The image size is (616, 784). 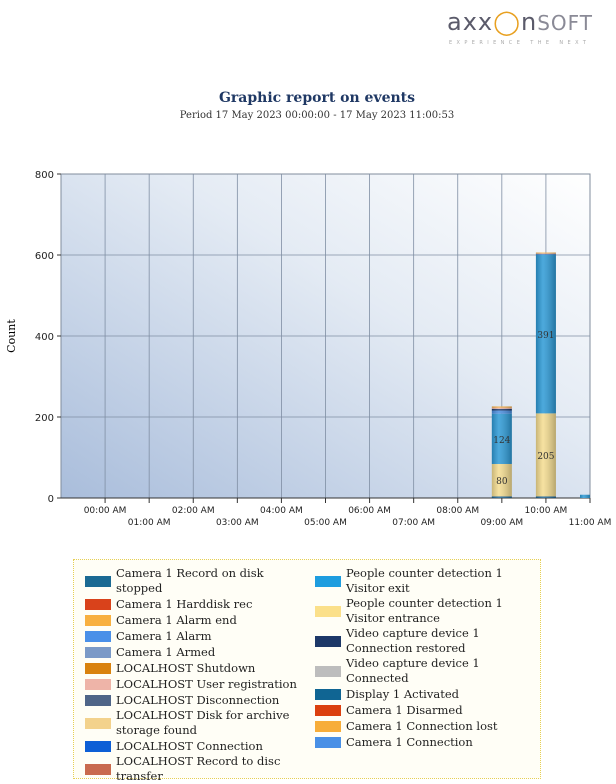 I want to click on legend-item: Camera 1 Disarmed, so click(x=421, y=710).